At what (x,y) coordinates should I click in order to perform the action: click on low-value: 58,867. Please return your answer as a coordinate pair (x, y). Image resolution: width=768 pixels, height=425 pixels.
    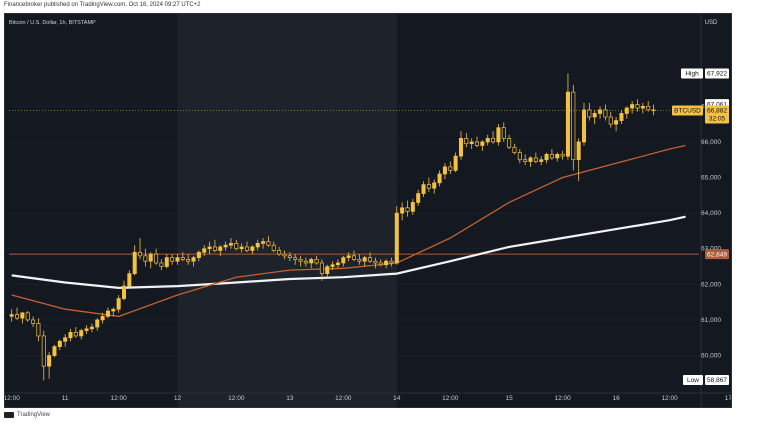
    Looking at the image, I should click on (717, 380).